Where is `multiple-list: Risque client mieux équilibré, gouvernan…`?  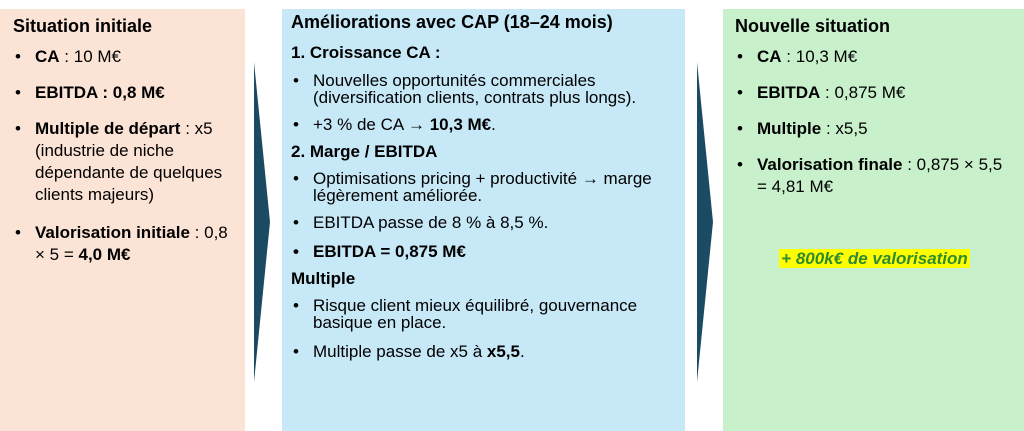 multiple-list: Risque client mieux équilibré, gouvernan… is located at coordinates (483, 328).